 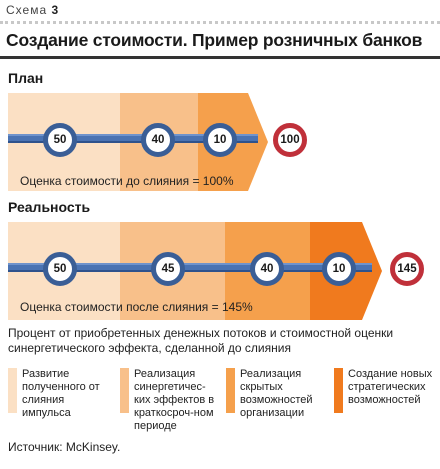 I want to click on scheme-number: 3, so click(x=55, y=10).